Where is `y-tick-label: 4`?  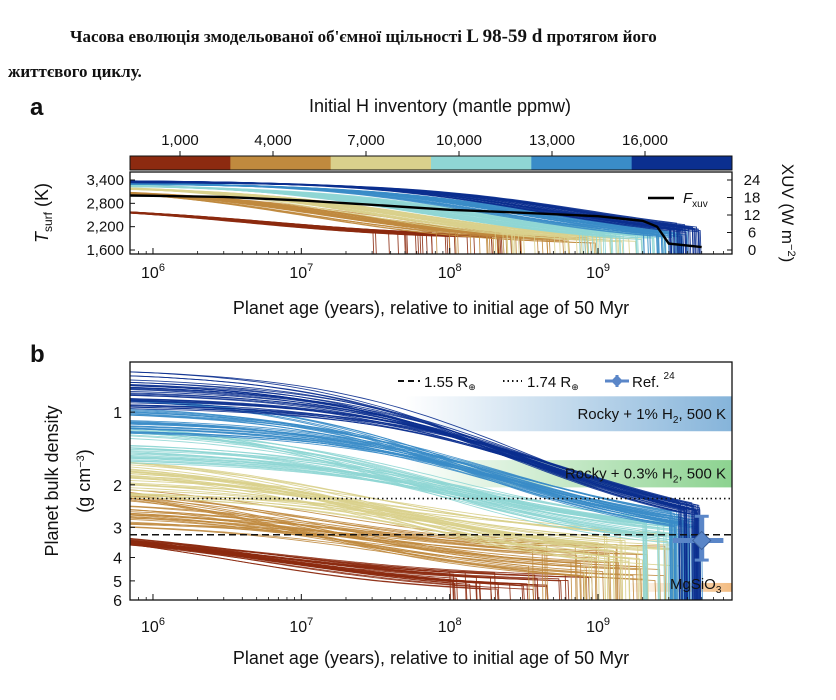 y-tick-label: 4 is located at coordinates (117, 558).